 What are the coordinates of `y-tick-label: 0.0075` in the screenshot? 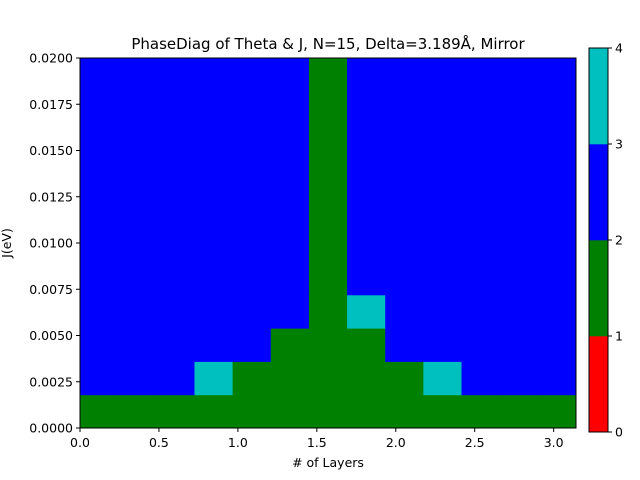 It's located at (51, 289).